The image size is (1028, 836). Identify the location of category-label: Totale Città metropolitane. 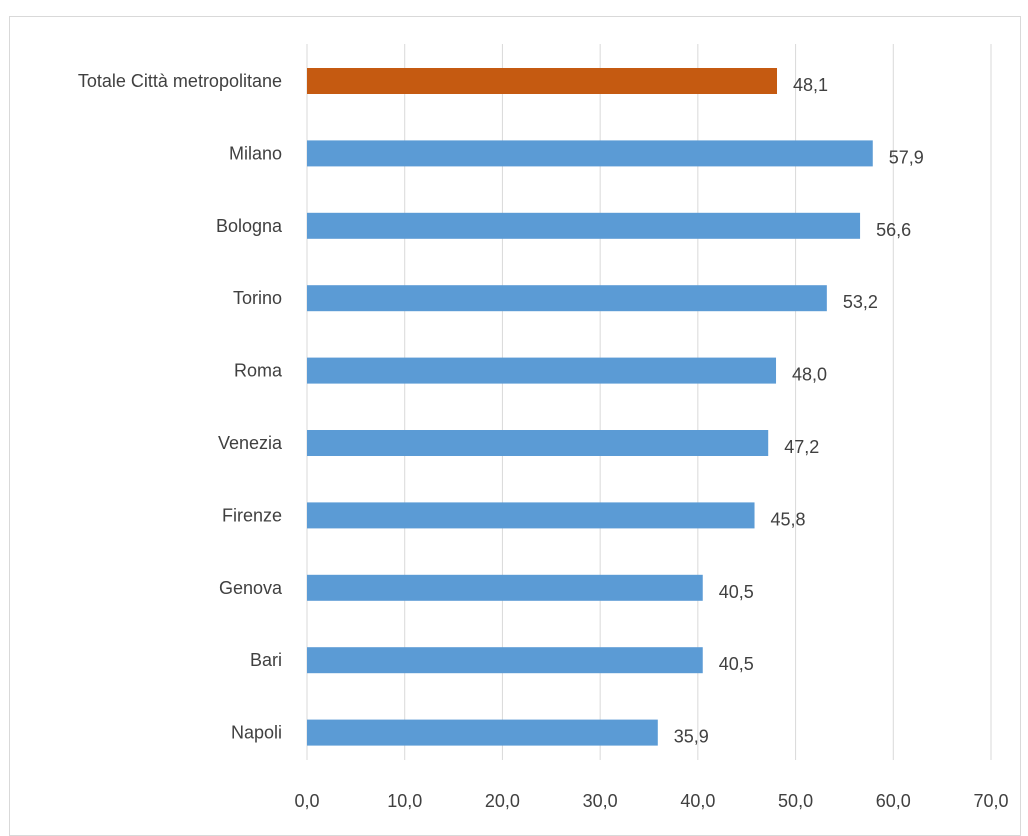
(180, 81).